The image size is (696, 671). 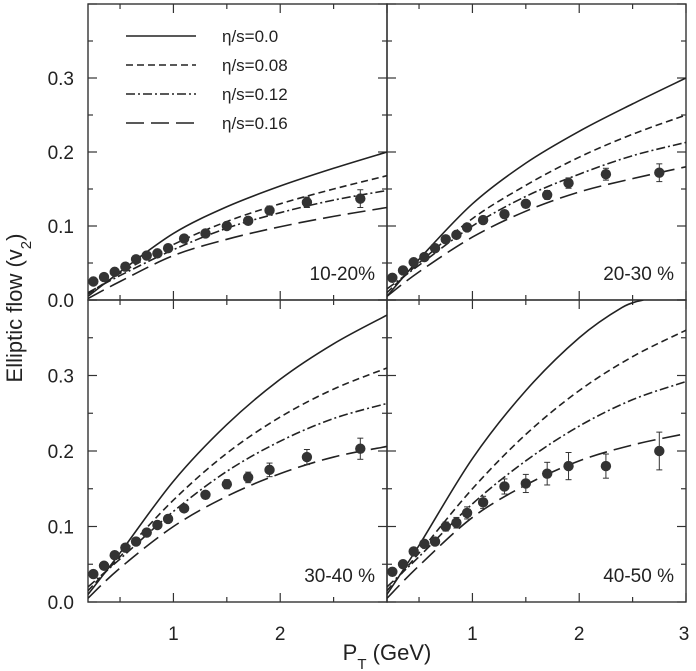 What do you see at coordinates (343, 274) in the screenshot?
I see `centrality-label: 10-20%` at bounding box center [343, 274].